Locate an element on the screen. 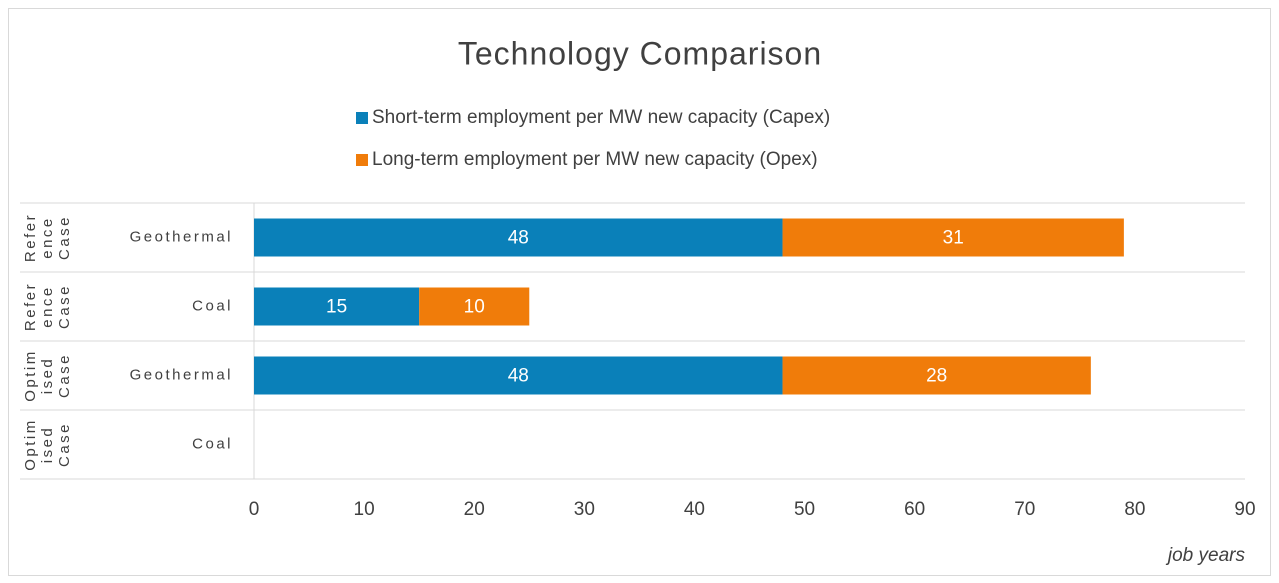 This screenshot has width=1279, height=583. x-tick-label: 0 is located at coordinates (254, 509).